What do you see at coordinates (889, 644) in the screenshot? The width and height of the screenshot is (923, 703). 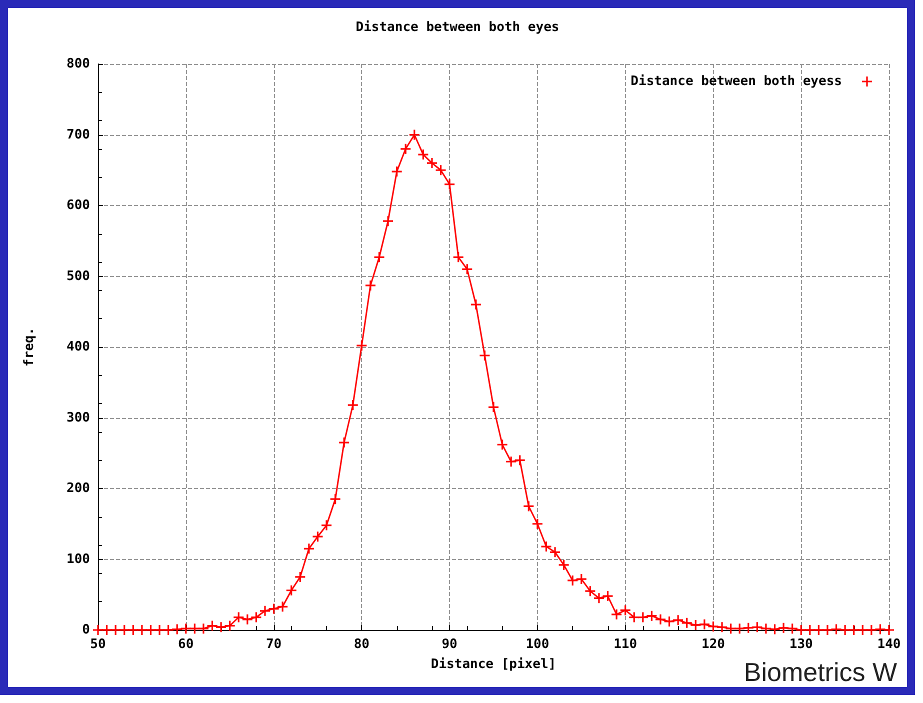 I see `x-tick-label: 140` at bounding box center [889, 644].